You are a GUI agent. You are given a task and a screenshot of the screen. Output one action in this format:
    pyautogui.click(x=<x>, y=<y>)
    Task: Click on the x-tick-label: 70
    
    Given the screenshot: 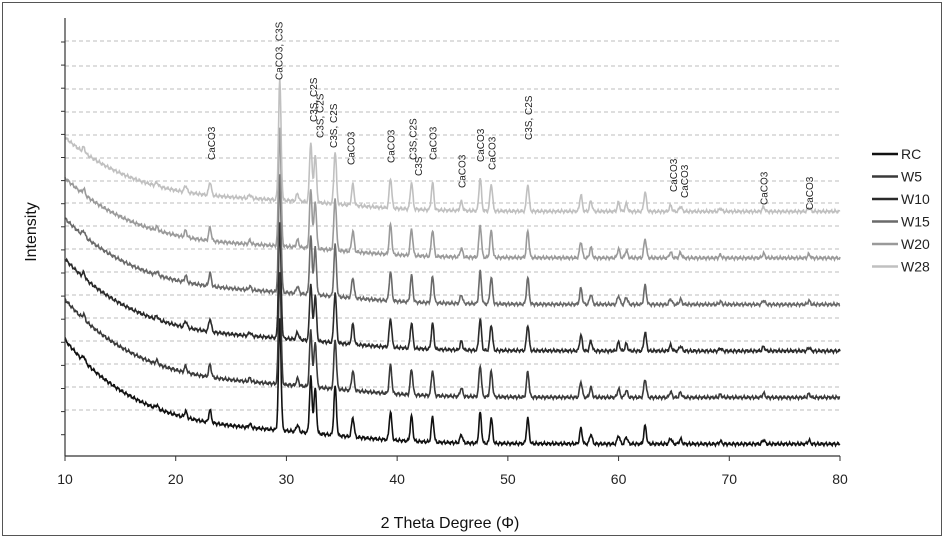 What is the action you would take?
    pyautogui.click(x=729, y=479)
    